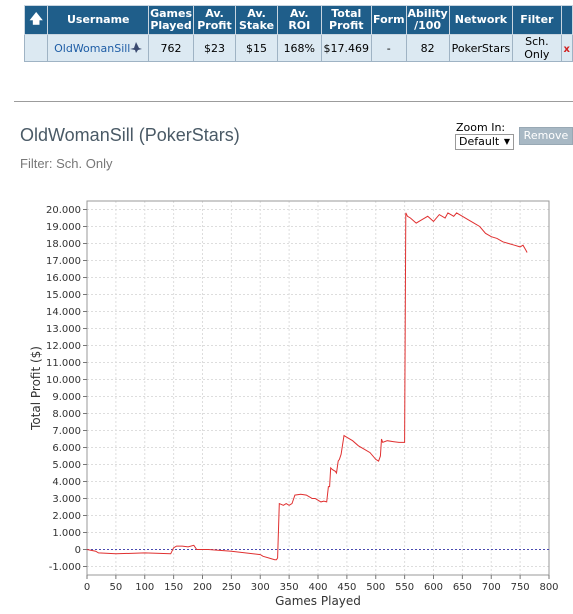 This screenshot has width=573, height=614. I want to click on x-tick-label: 50, so click(116, 587).